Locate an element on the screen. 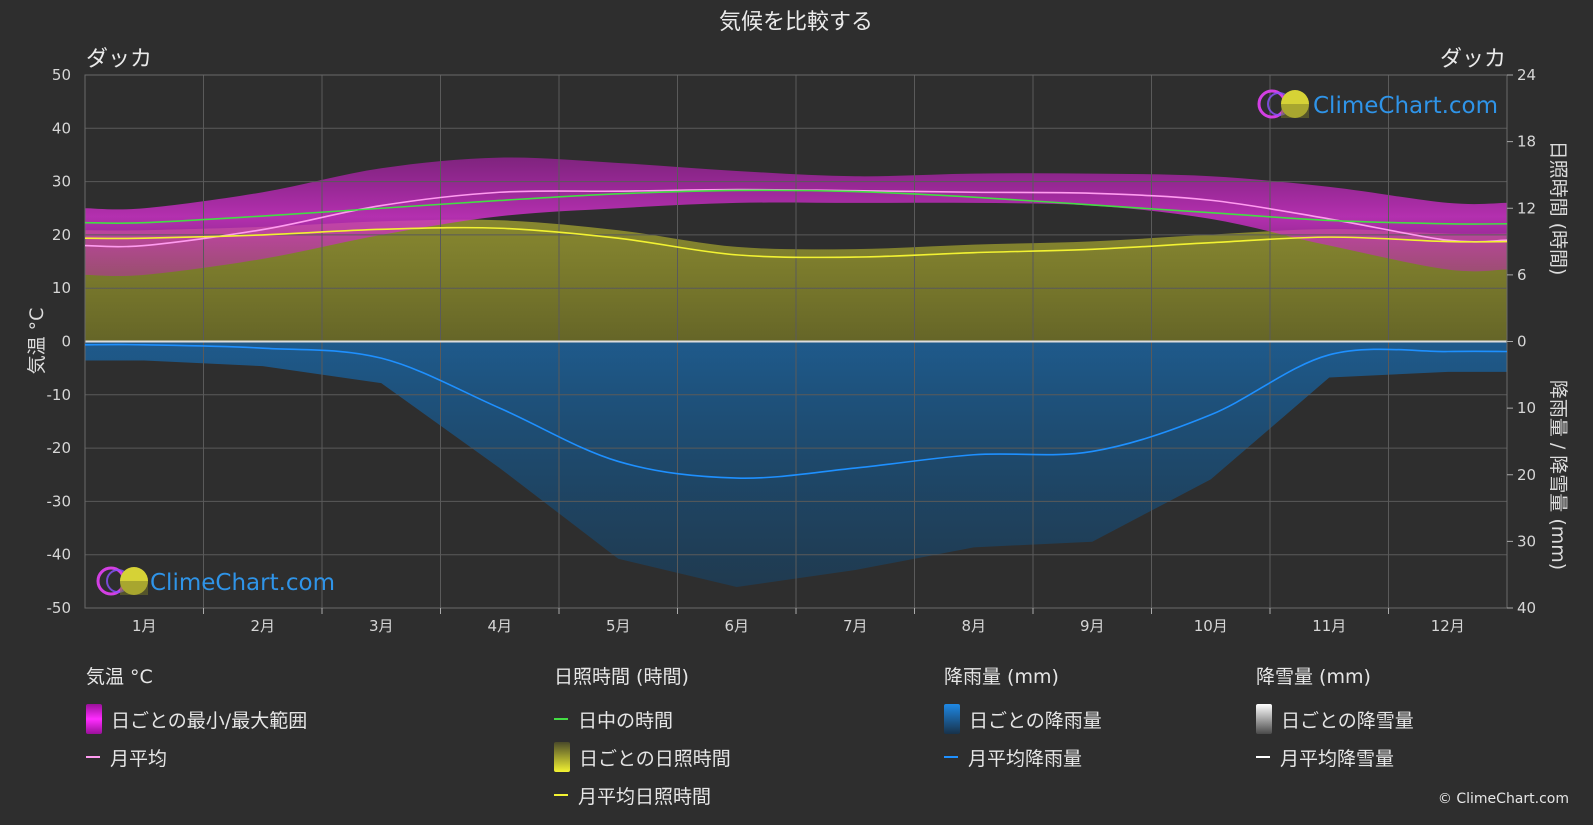  legend-item: 月平均降雪量 is located at coordinates (1335, 757).